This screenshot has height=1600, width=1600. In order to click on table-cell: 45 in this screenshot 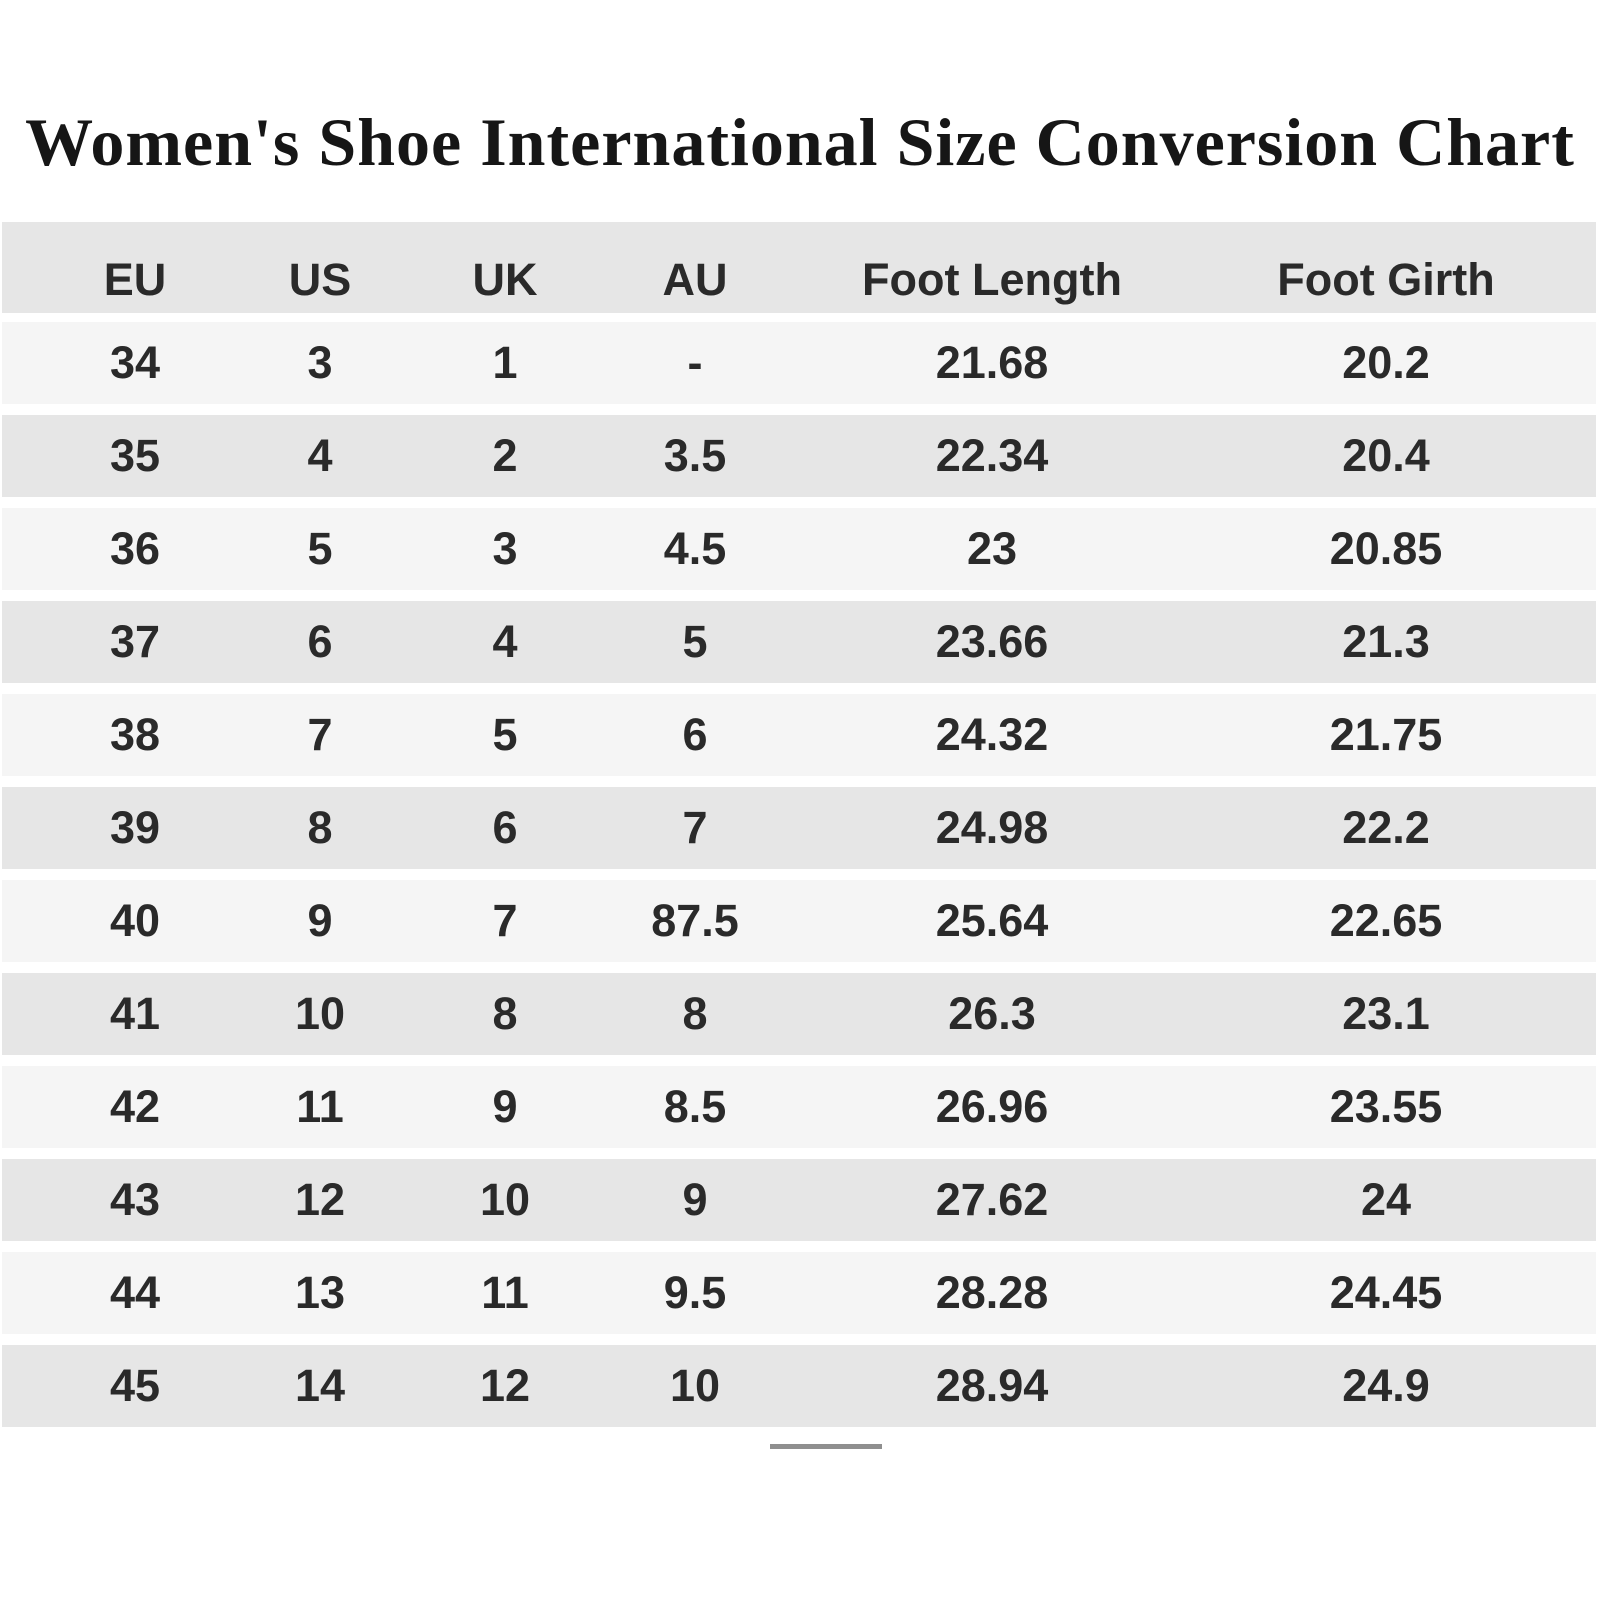, I will do `click(135, 1385)`.